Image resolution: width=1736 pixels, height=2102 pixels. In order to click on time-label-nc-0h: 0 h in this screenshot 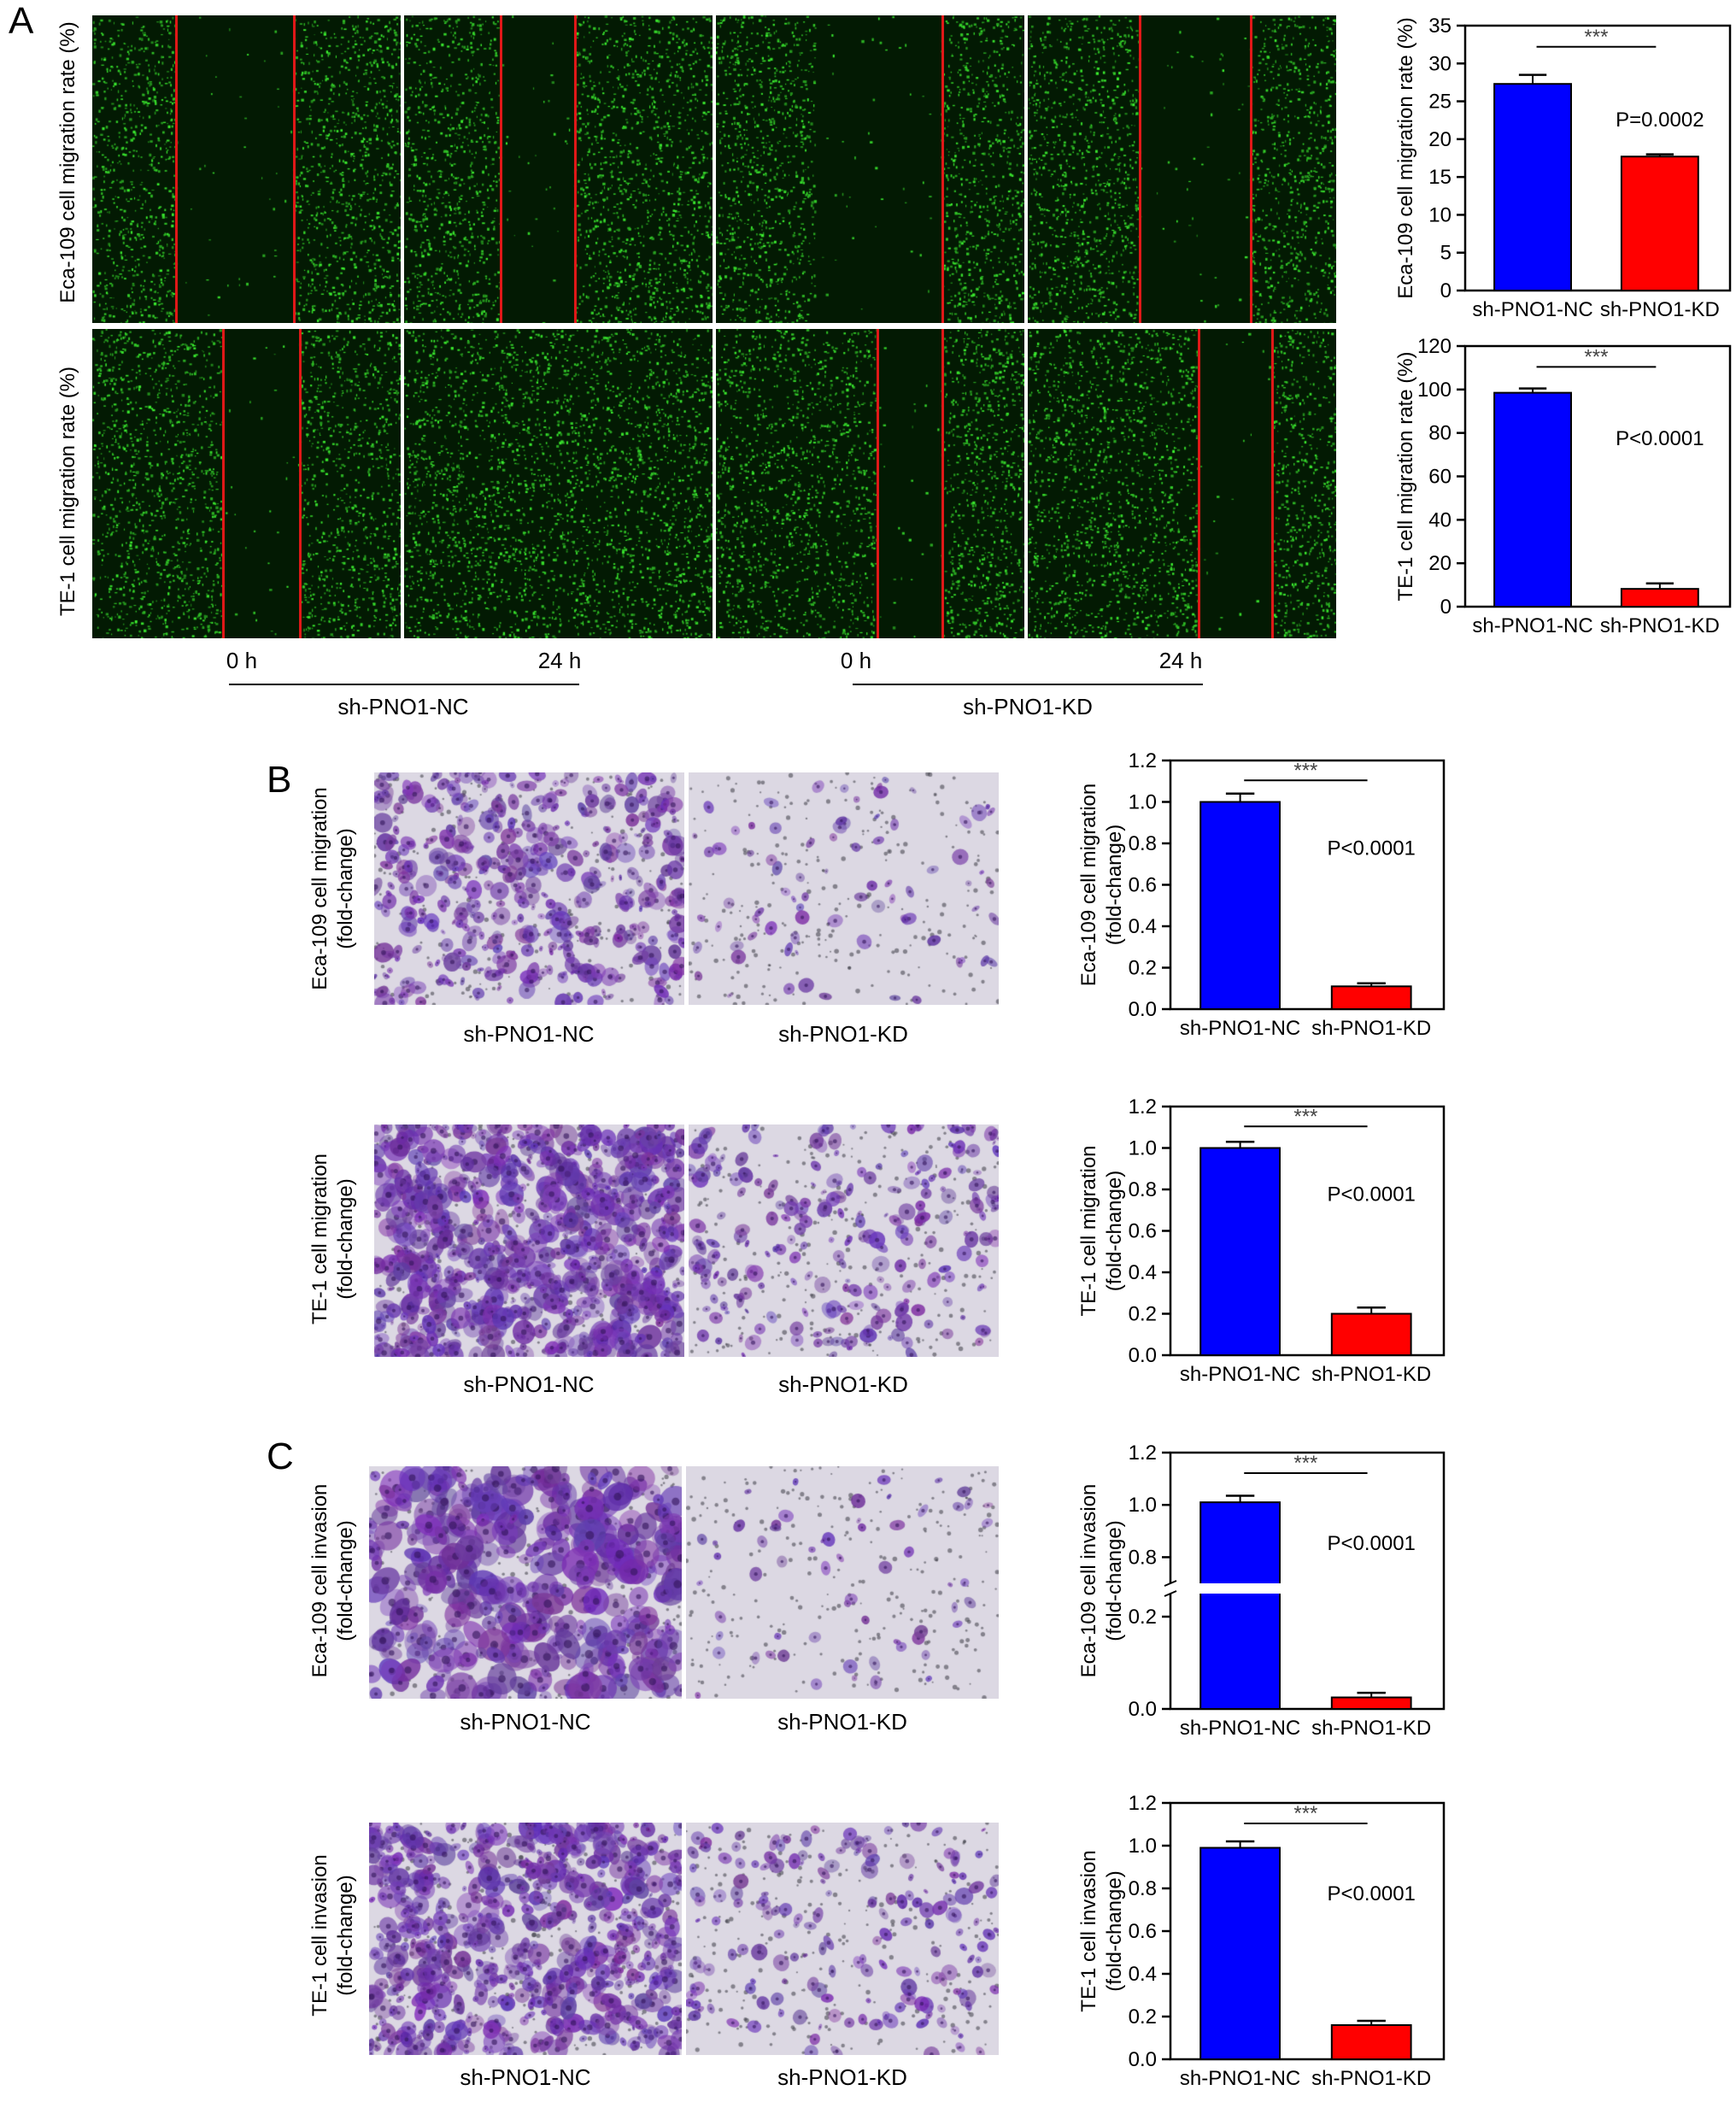, I will do `click(242, 661)`.